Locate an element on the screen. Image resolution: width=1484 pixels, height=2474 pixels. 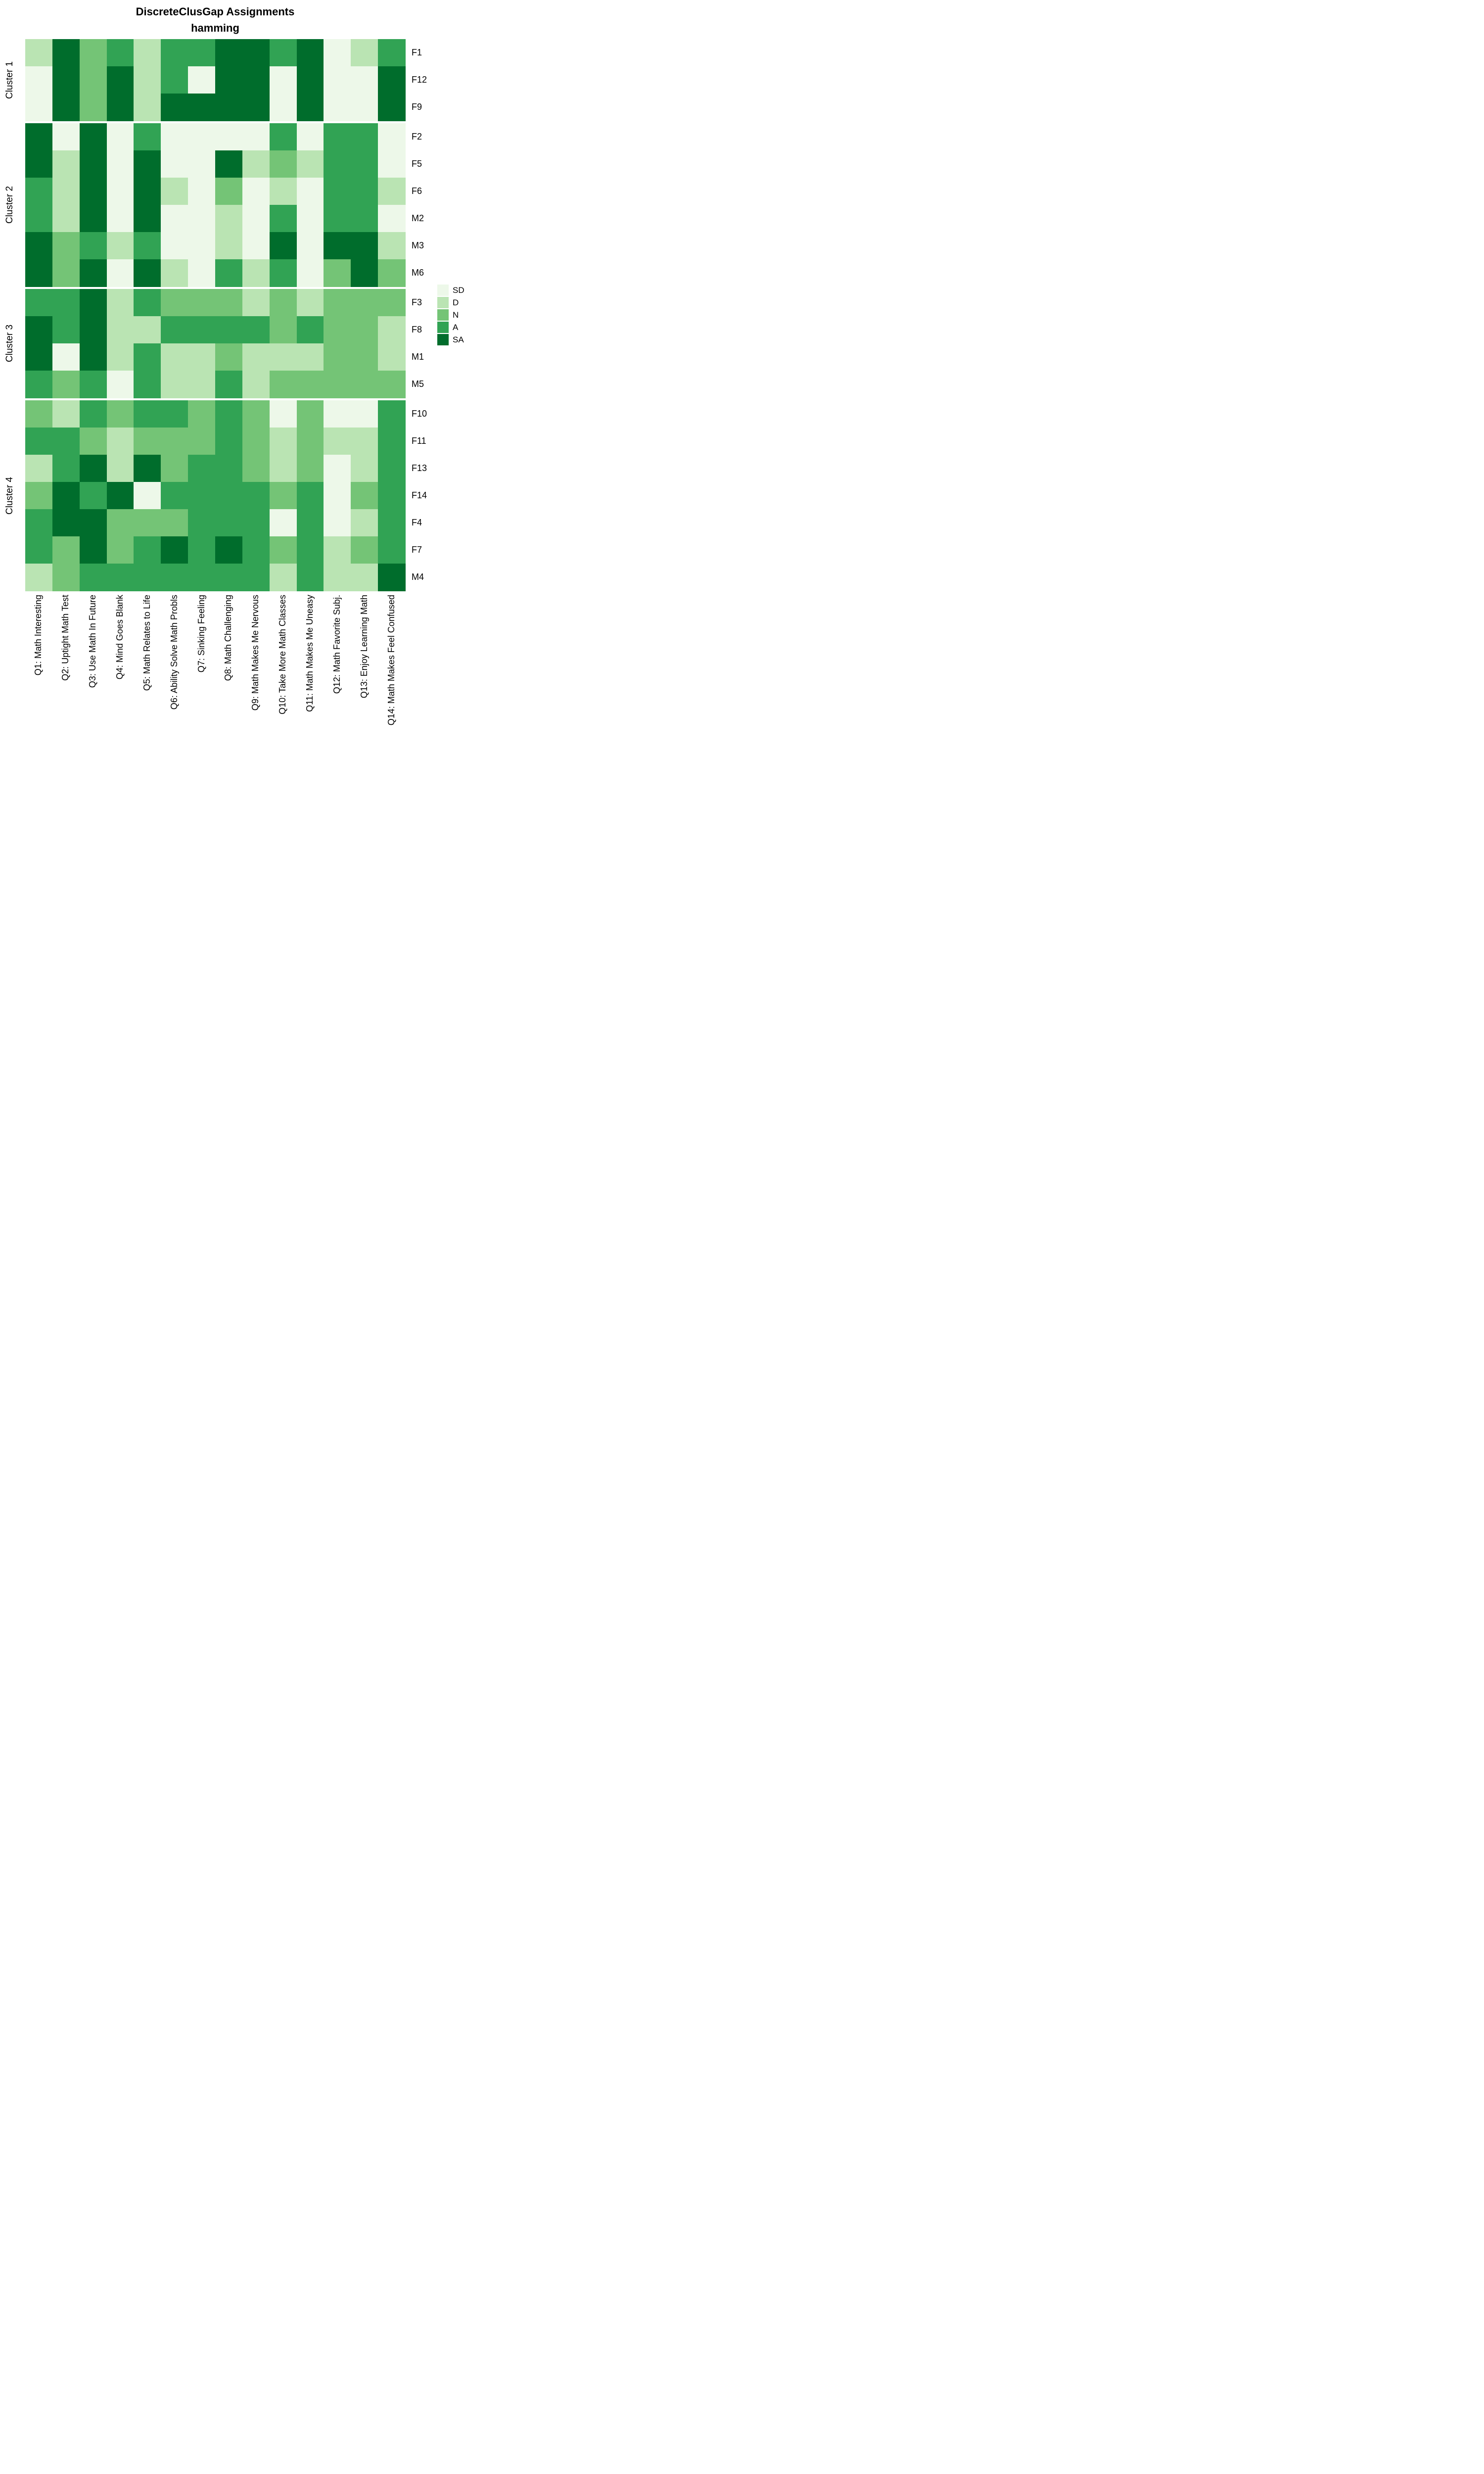
column-label: Q9: Math Makes Me Nervous is located at coordinates (255, 653).